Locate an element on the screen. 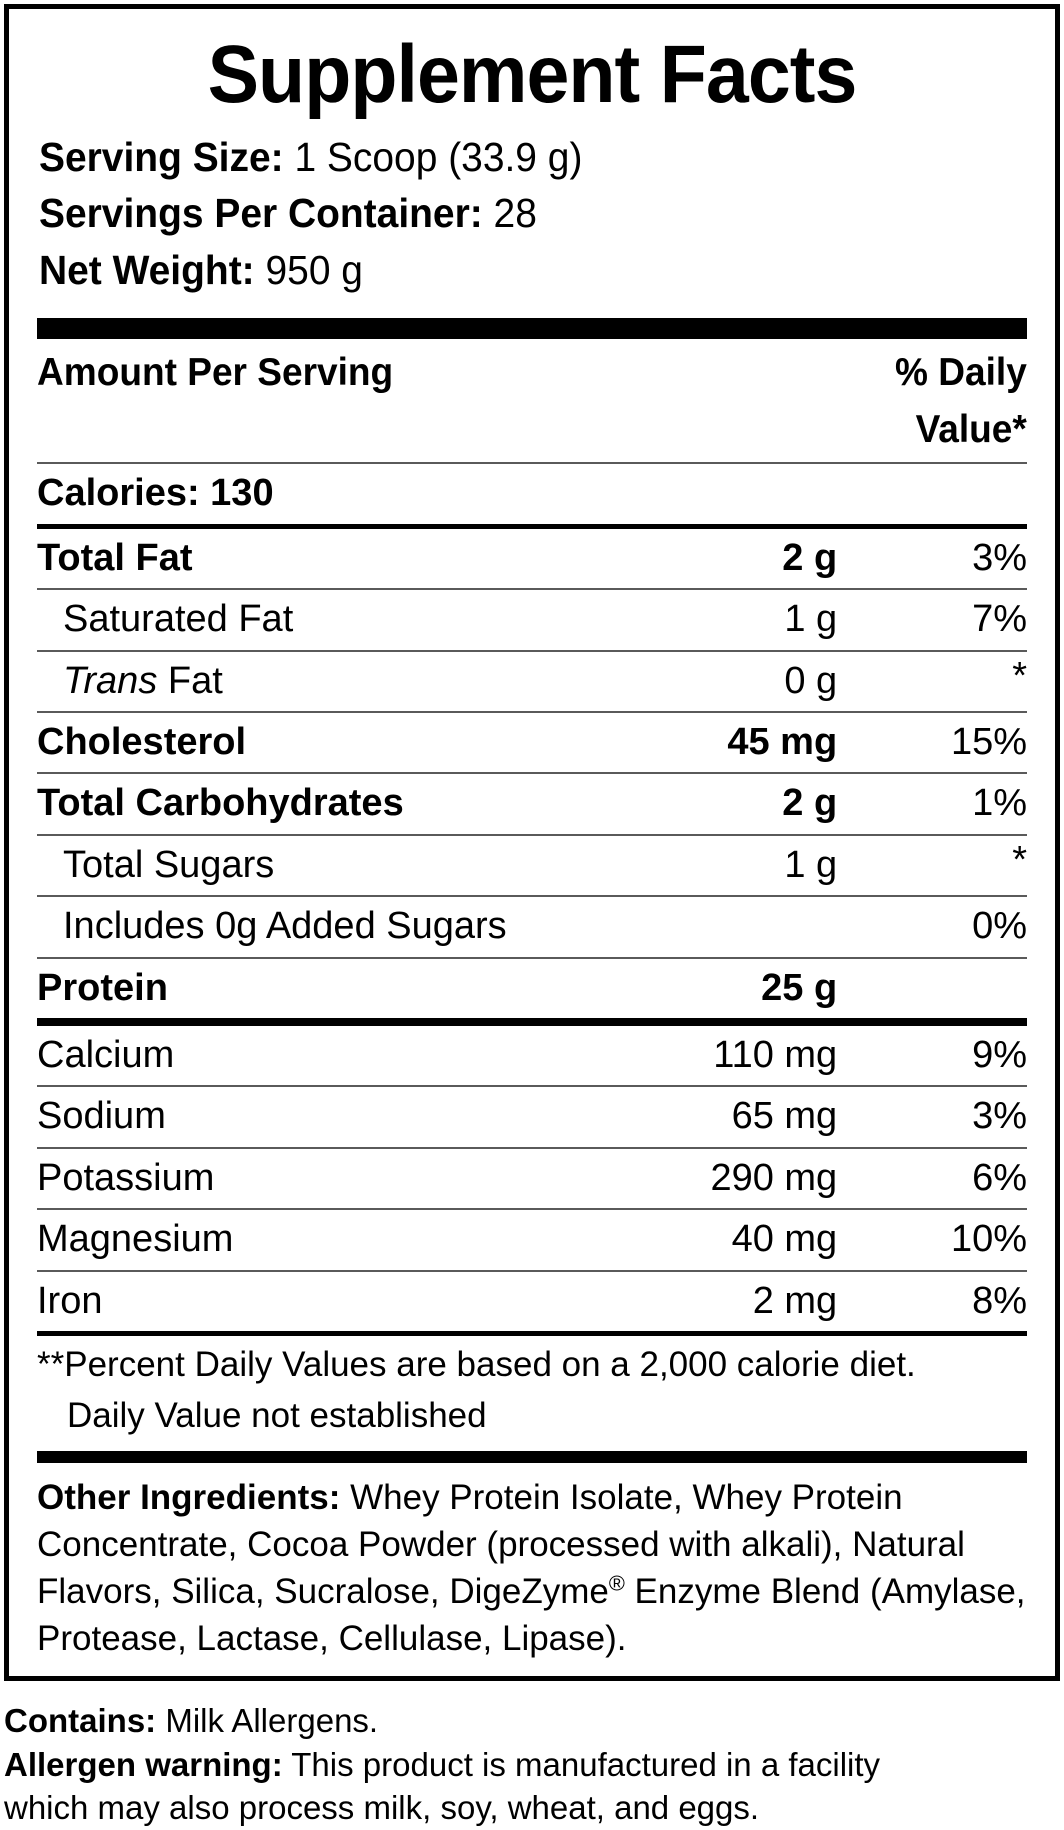  table-row: Trans Fat 0 g * is located at coordinates (532, 681).